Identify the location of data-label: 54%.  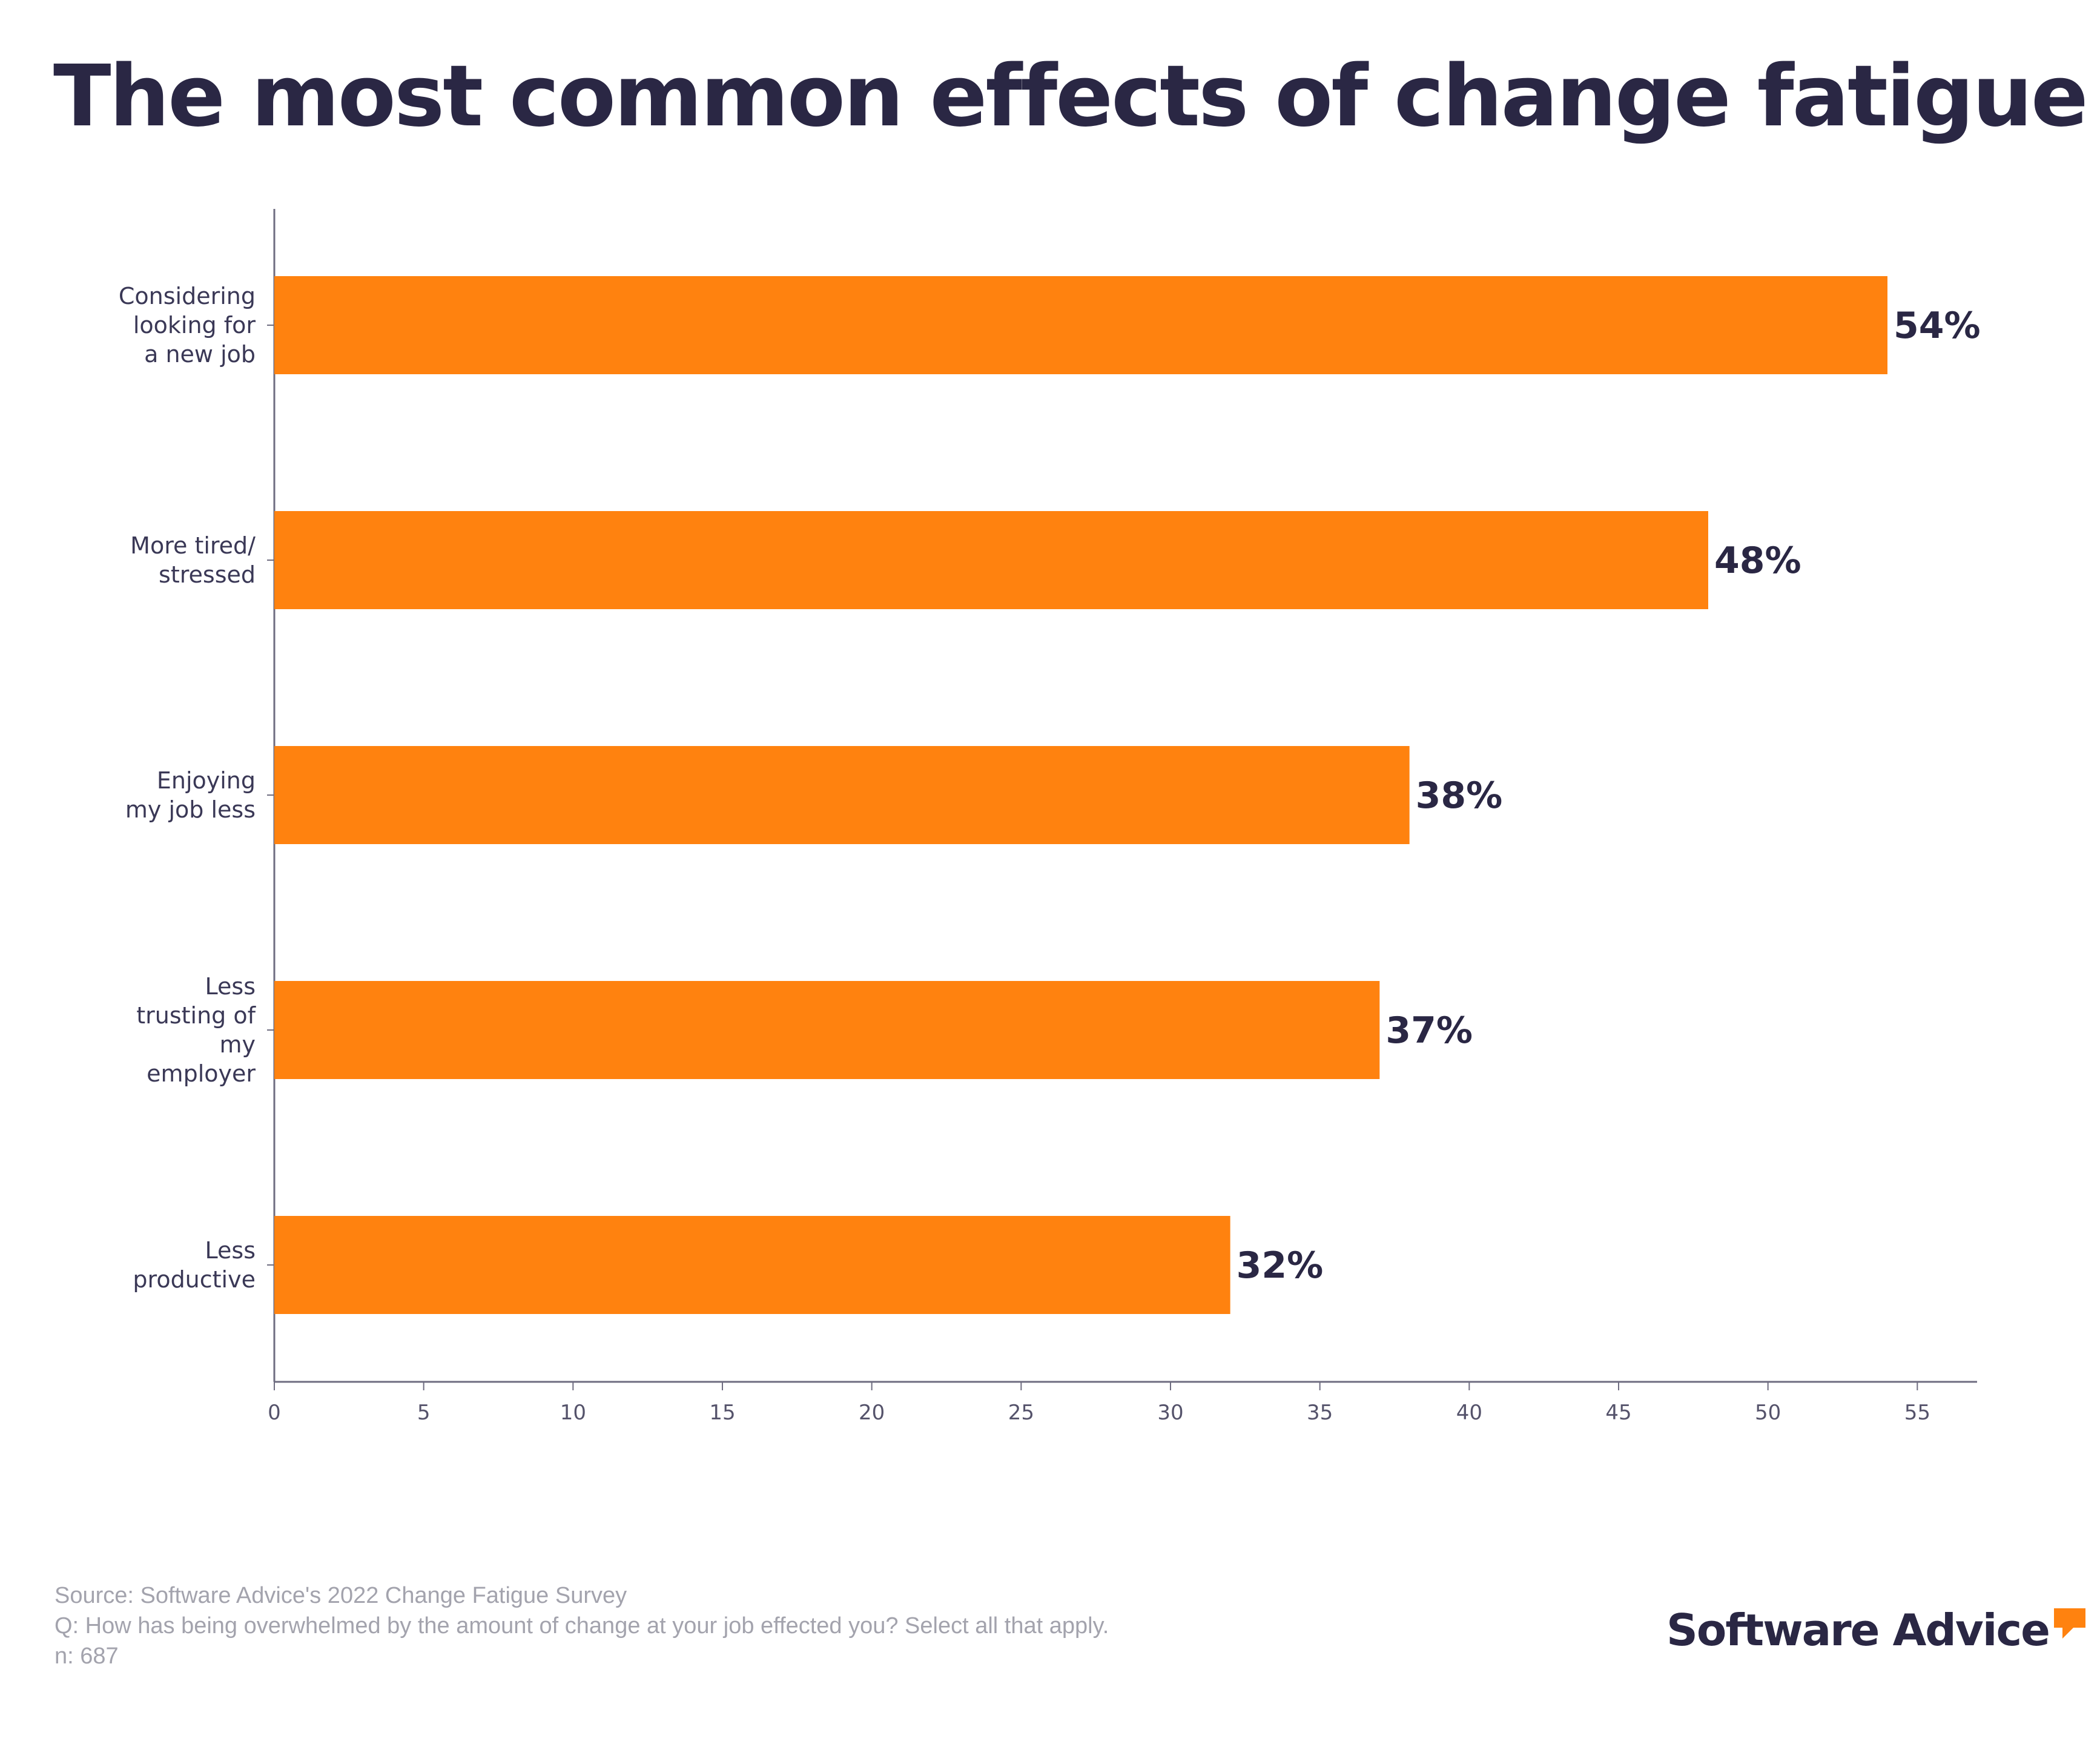
(1937, 326).